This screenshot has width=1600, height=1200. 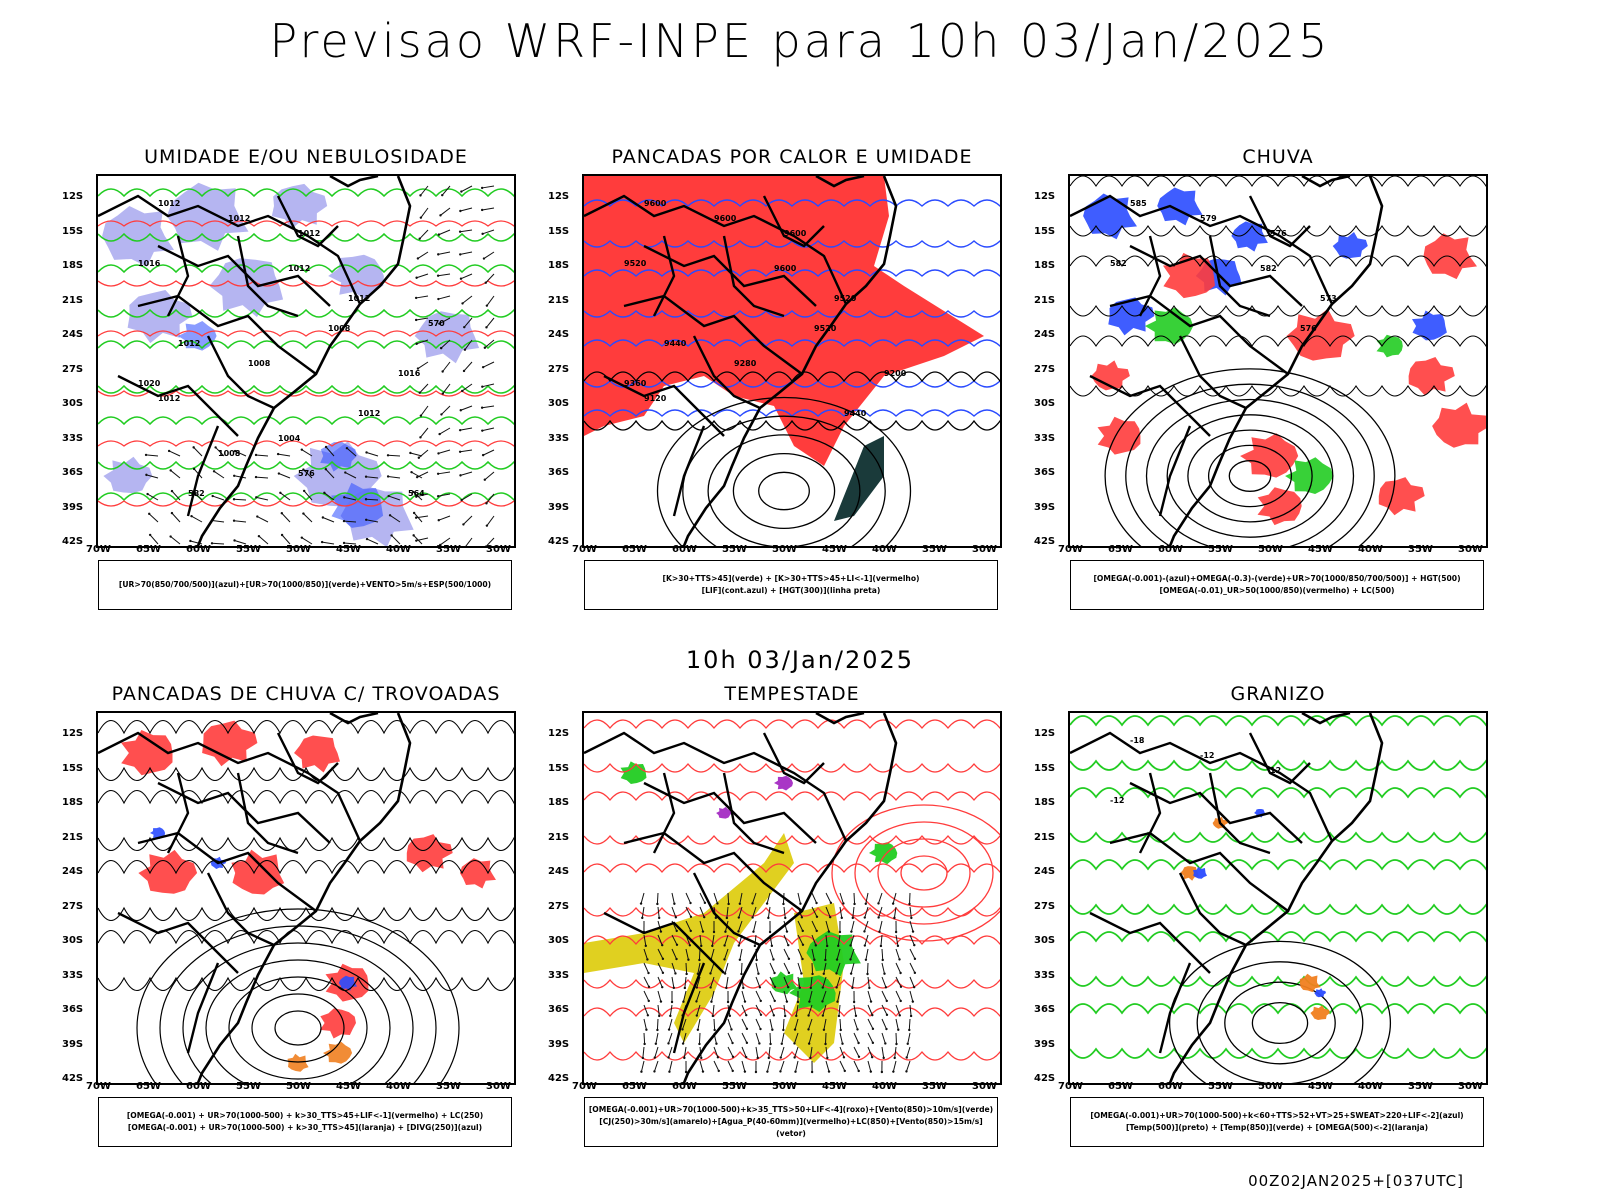 I want to click on run-footer: 00Z02JAN2025+[037UTC], so click(x=1356, y=1181).